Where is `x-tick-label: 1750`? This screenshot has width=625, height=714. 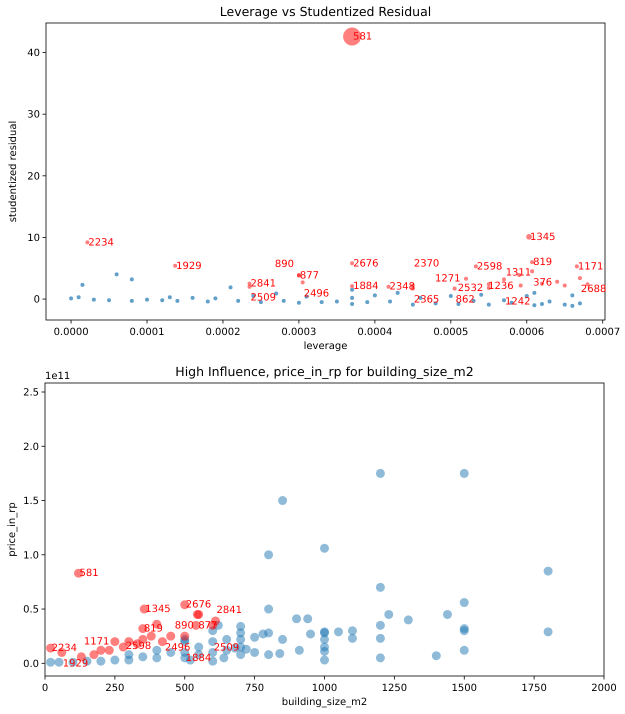
x-tick-label: 1750 is located at coordinates (534, 688).